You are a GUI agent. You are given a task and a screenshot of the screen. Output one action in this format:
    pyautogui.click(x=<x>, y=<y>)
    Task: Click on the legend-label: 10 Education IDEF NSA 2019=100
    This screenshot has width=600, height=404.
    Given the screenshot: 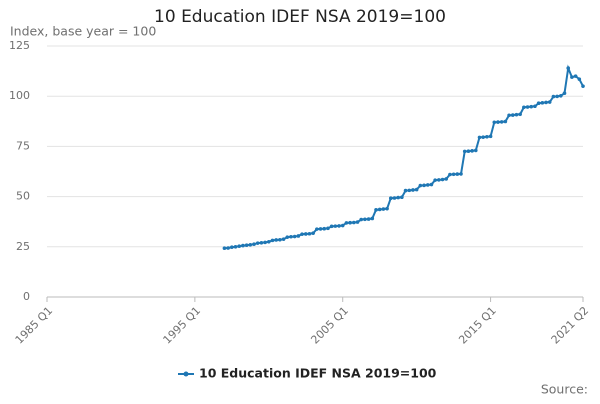 What is the action you would take?
    pyautogui.click(x=318, y=373)
    